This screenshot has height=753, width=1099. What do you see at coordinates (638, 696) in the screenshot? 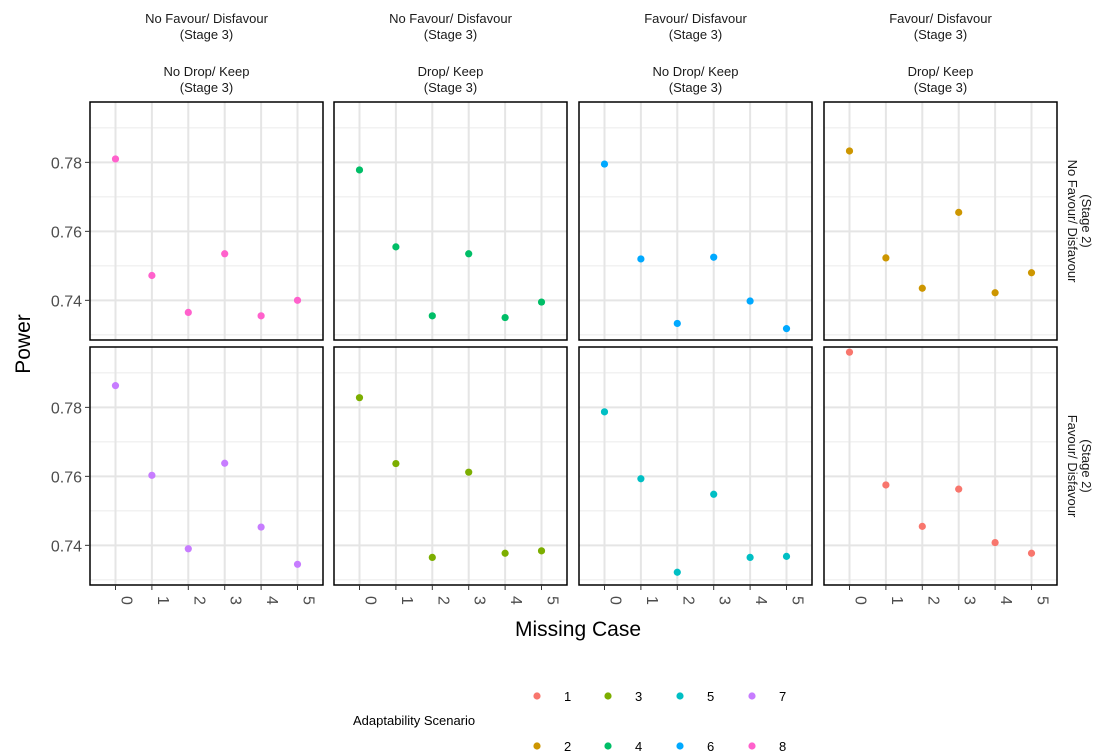
I see `legend-label: 3` at bounding box center [638, 696].